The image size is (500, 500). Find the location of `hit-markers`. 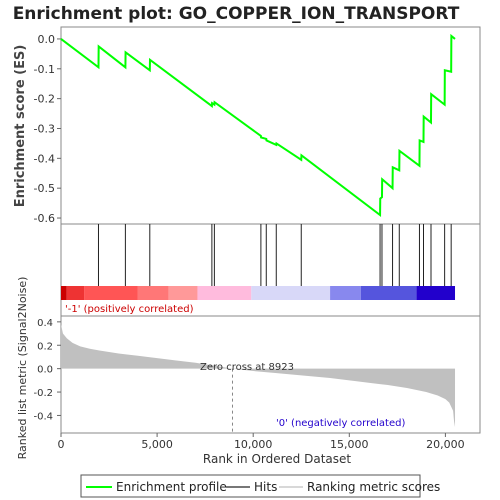

hit-markers is located at coordinates (274, 255).